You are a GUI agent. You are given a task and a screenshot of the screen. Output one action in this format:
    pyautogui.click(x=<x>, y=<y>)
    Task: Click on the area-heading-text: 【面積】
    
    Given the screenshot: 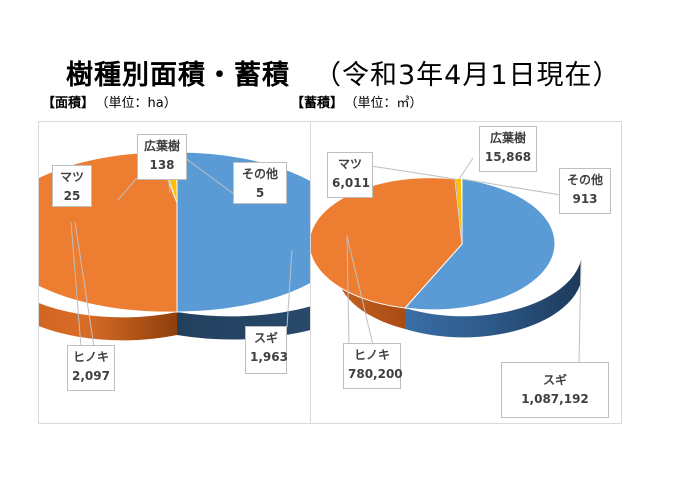 What is the action you would take?
    pyautogui.click(x=68, y=103)
    